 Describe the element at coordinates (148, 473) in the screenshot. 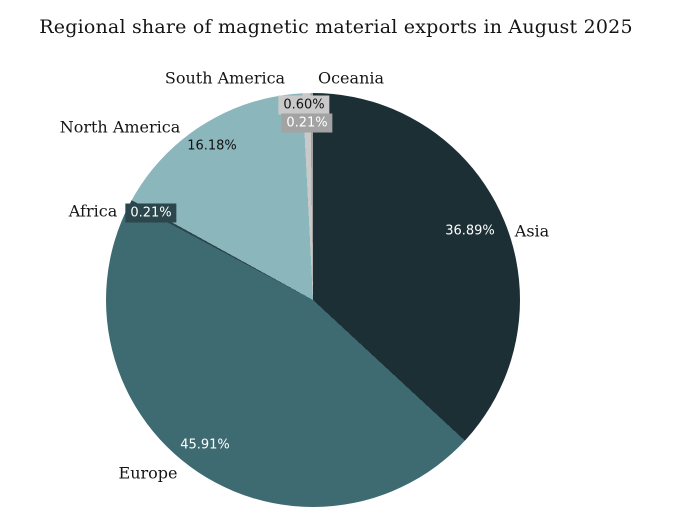

I see `slice-label-europe: Europe` at that location.